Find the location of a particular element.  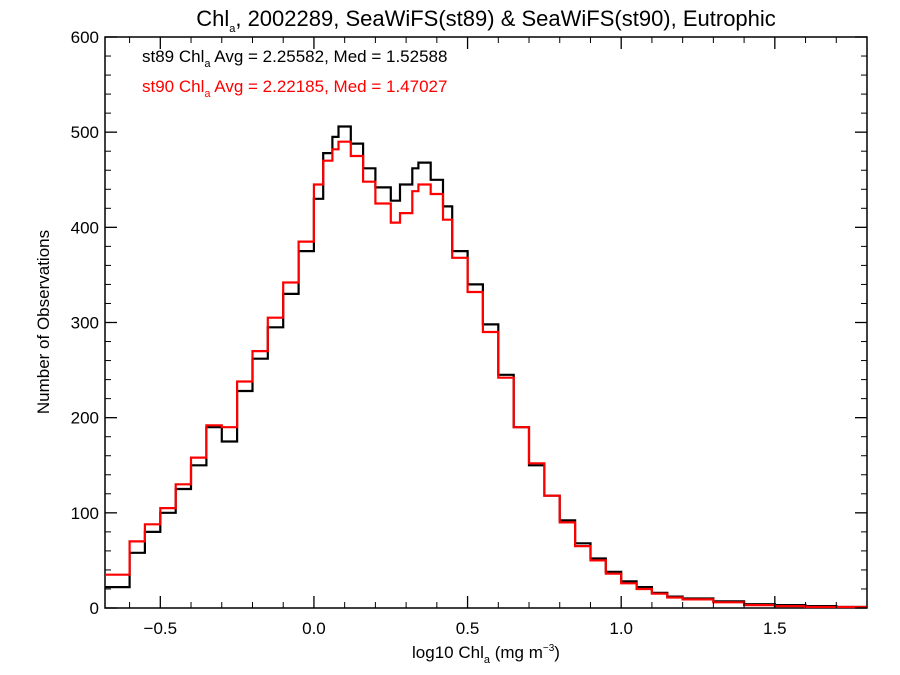

y-tick-label: 100 is located at coordinates (85, 513).